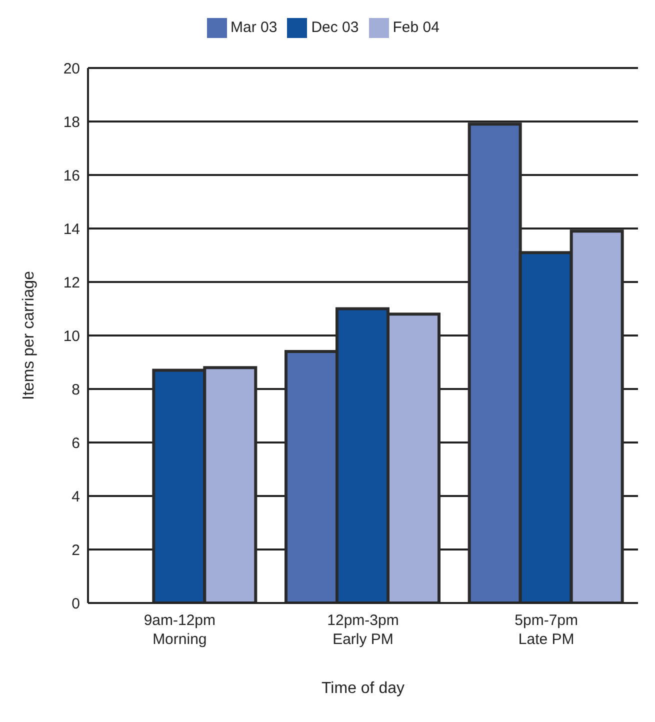  I want to click on y-tick-label: 14, so click(71, 229).